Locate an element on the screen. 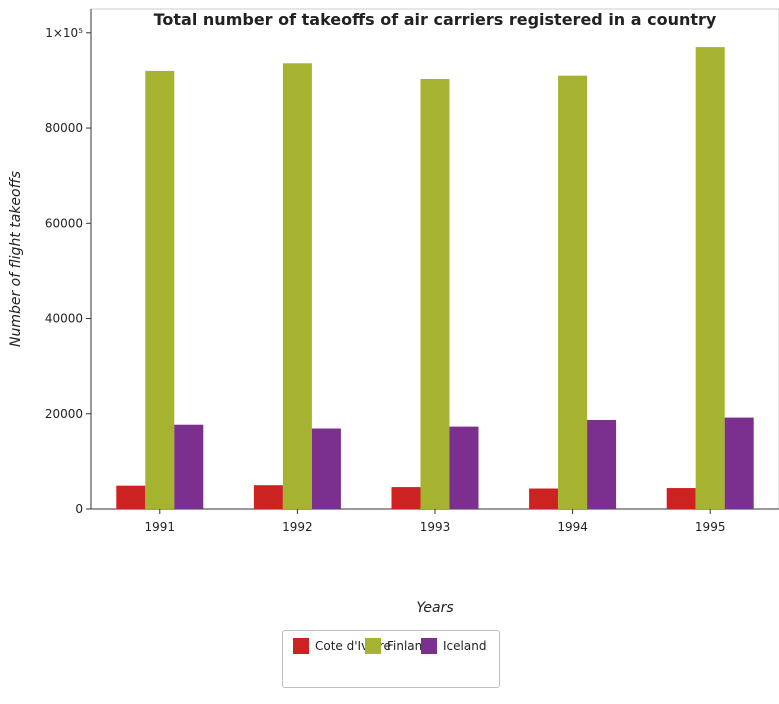 This screenshot has width=779, height=704. x-tick-label: 1991 is located at coordinates (160, 527).